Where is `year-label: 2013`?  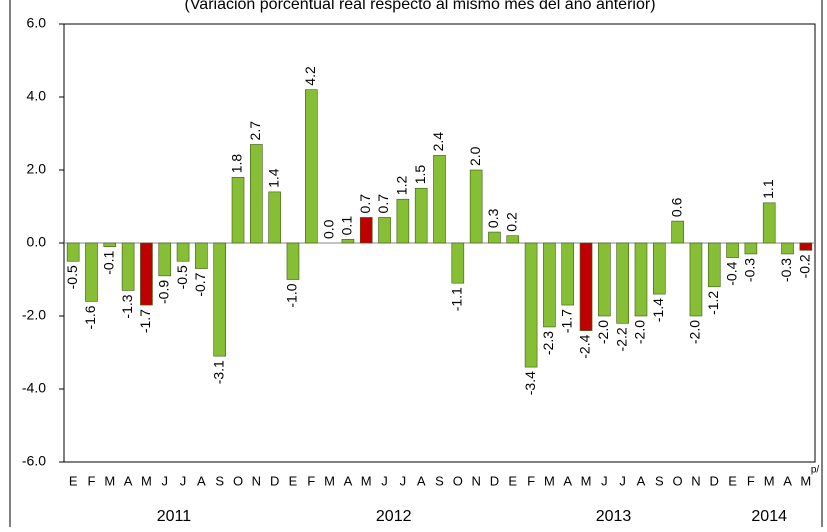
year-label: 2013 is located at coordinates (614, 516).